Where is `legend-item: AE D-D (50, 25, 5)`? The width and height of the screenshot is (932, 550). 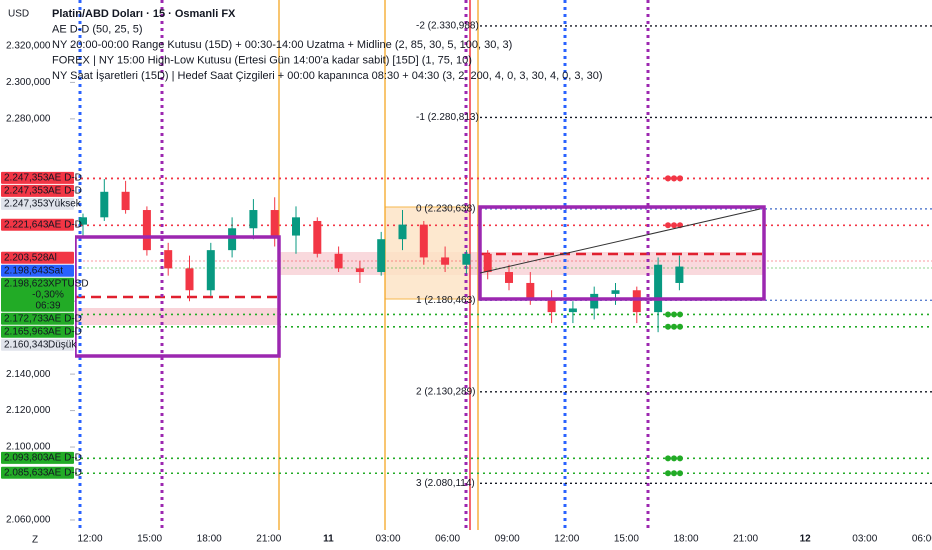 legend-item: AE D-D (50, 25, 5) is located at coordinates (97, 29).